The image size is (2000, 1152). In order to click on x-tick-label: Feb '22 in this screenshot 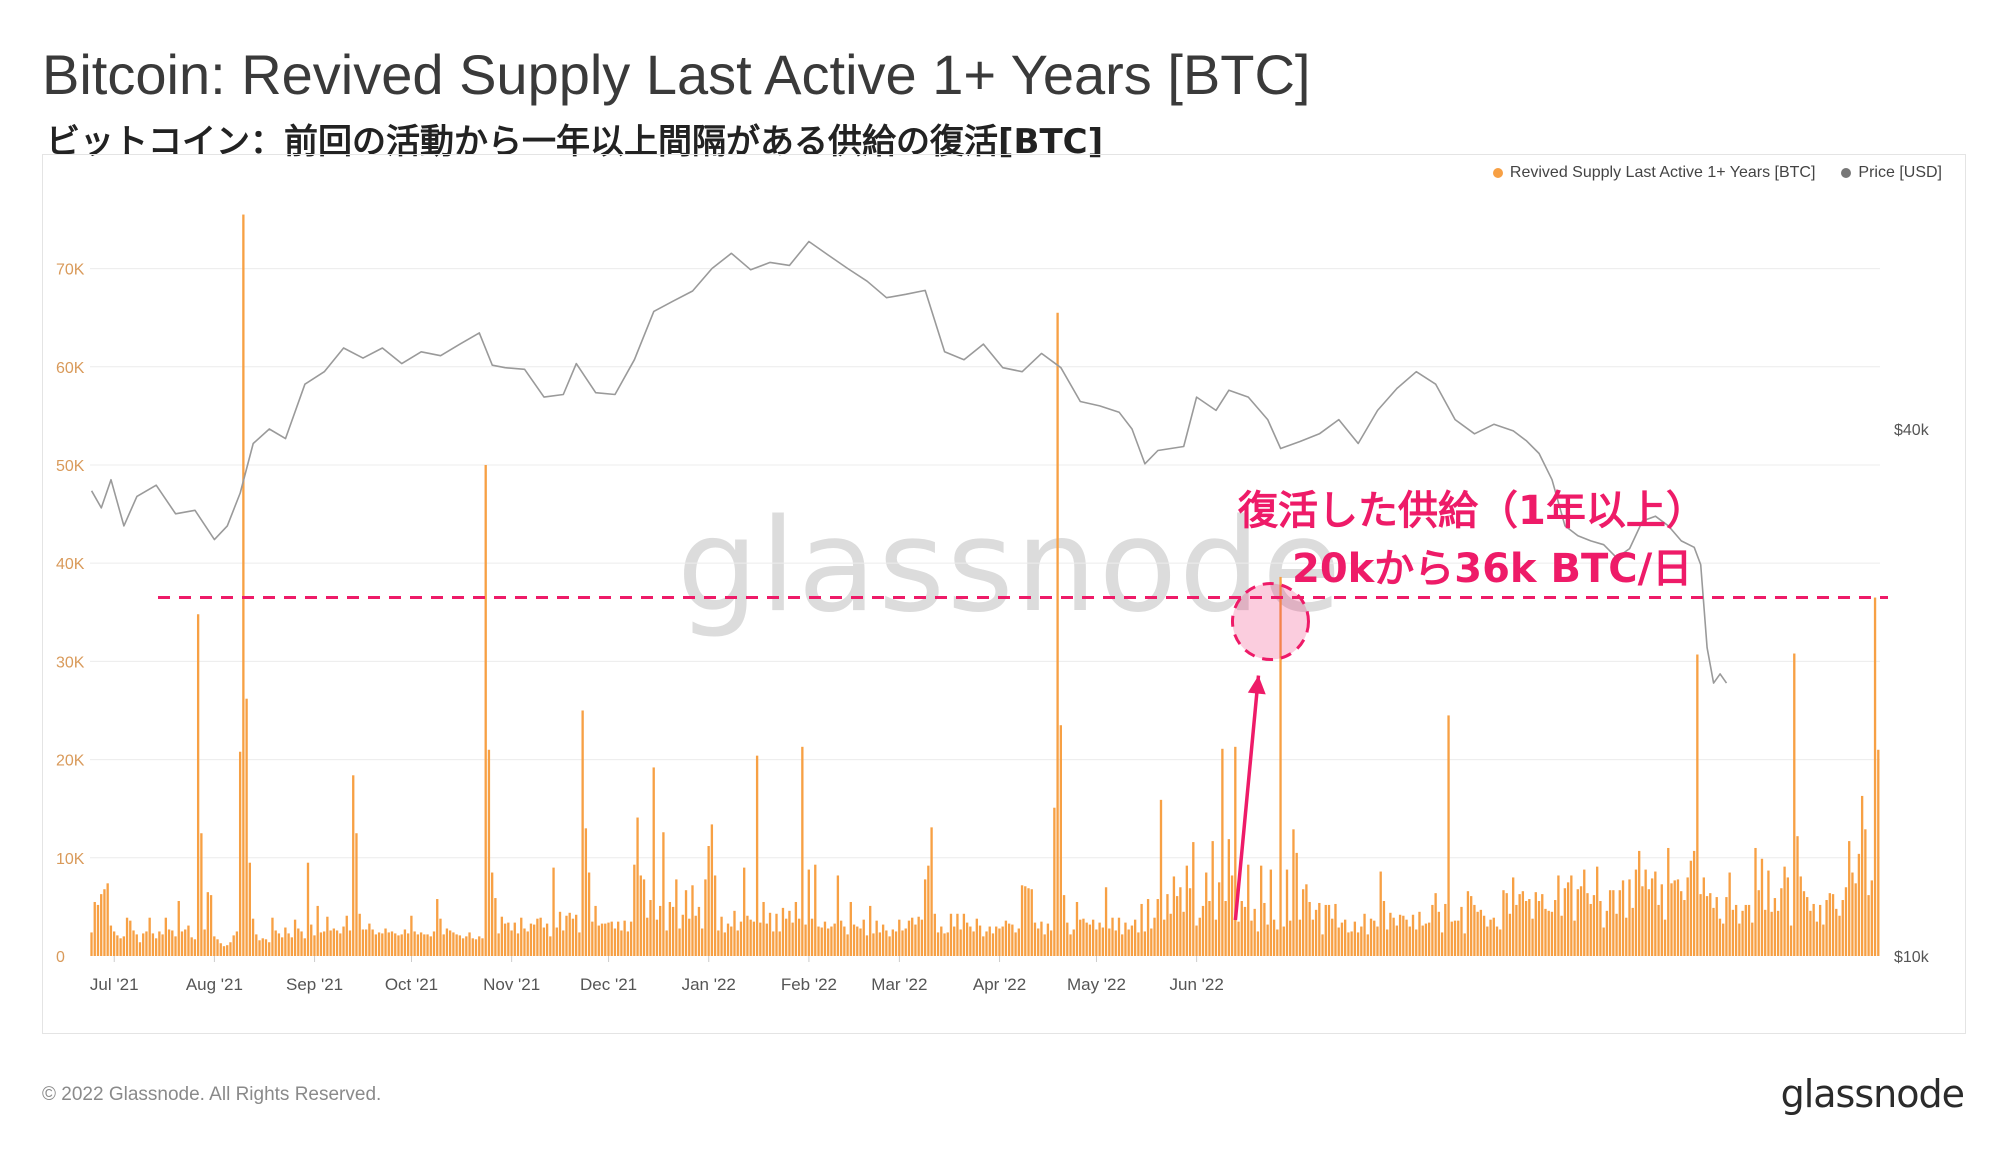, I will do `click(809, 984)`.